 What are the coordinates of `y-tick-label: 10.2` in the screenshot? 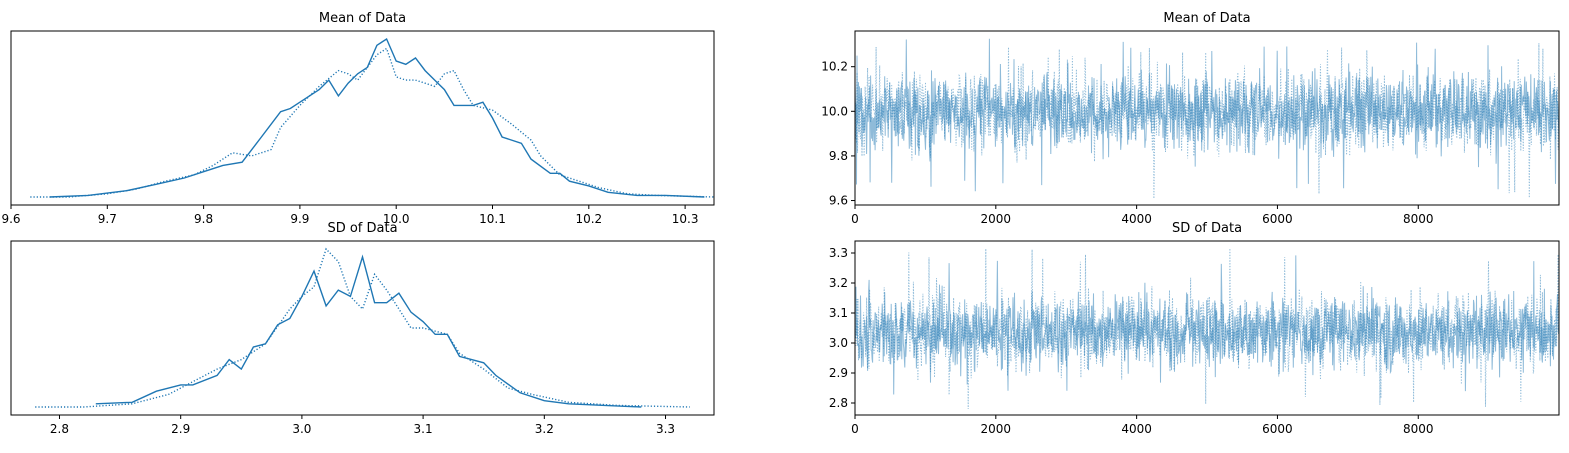 It's located at (834, 67).